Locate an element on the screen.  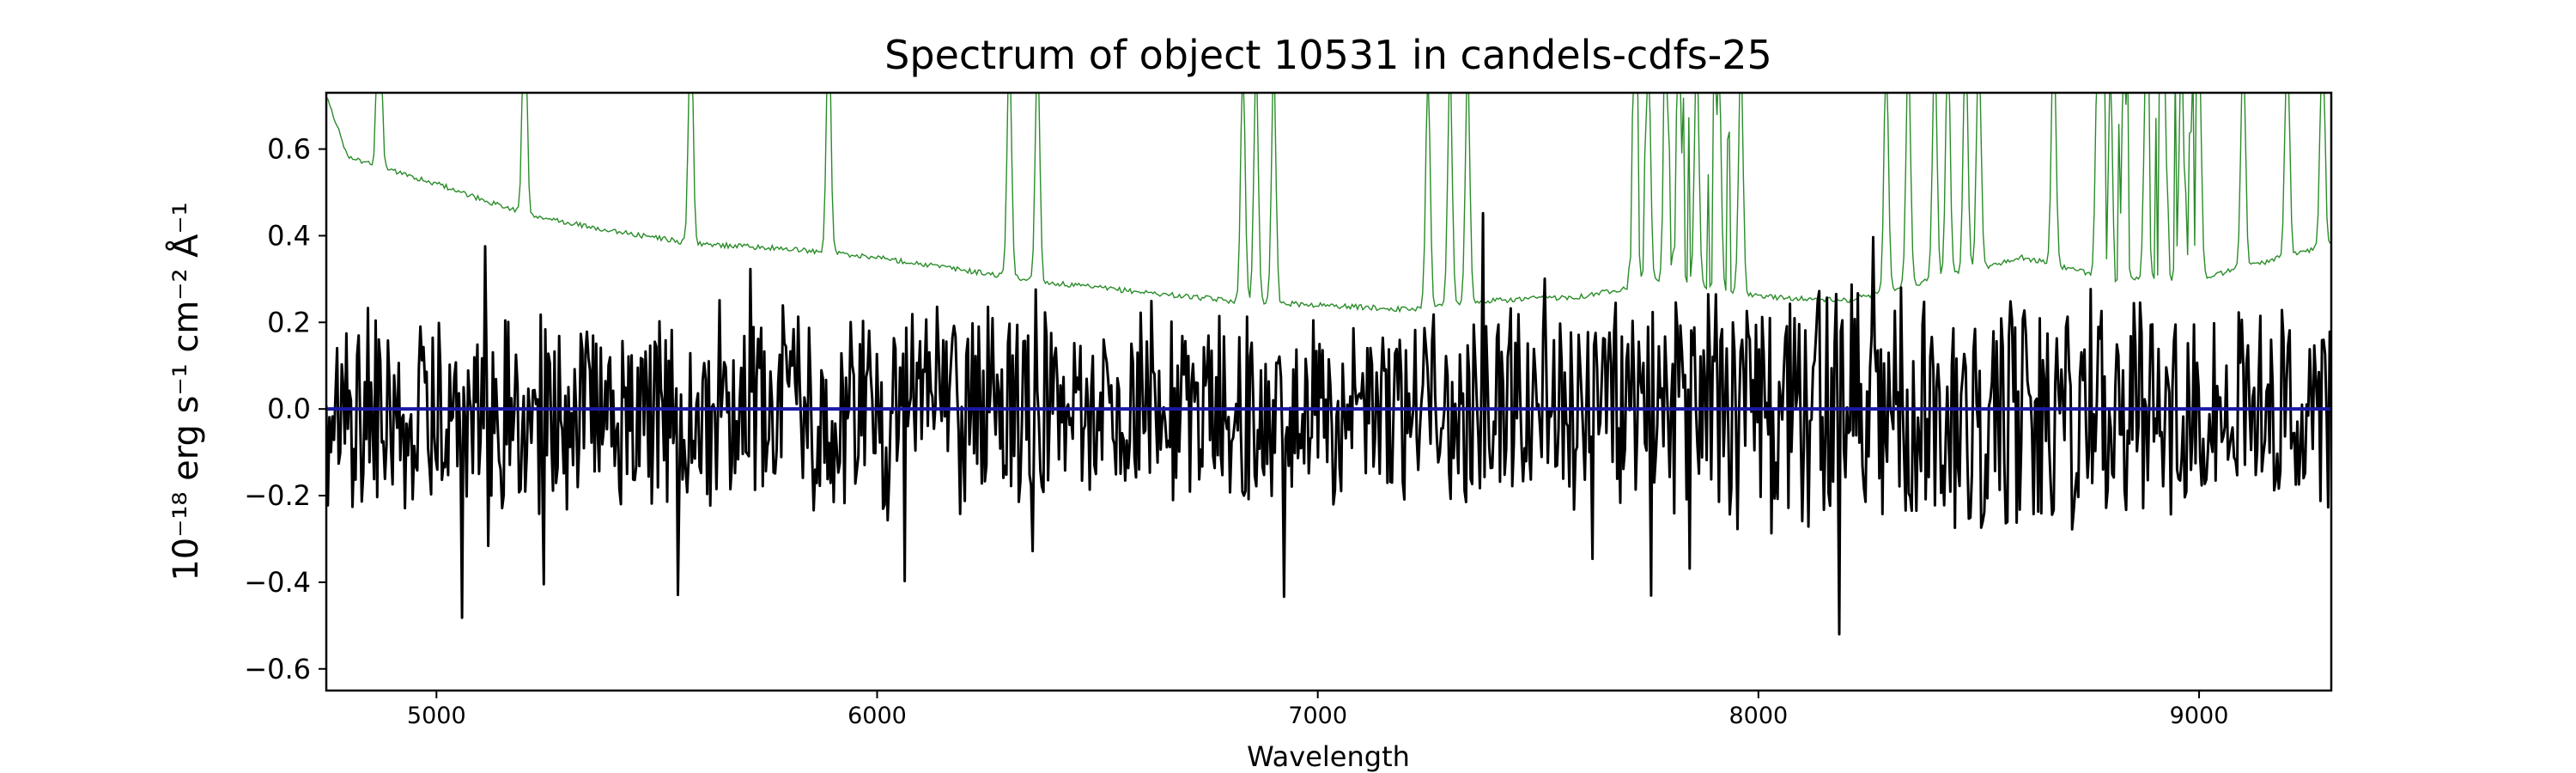
y-tick-label: 0.4 is located at coordinates (289, 236).